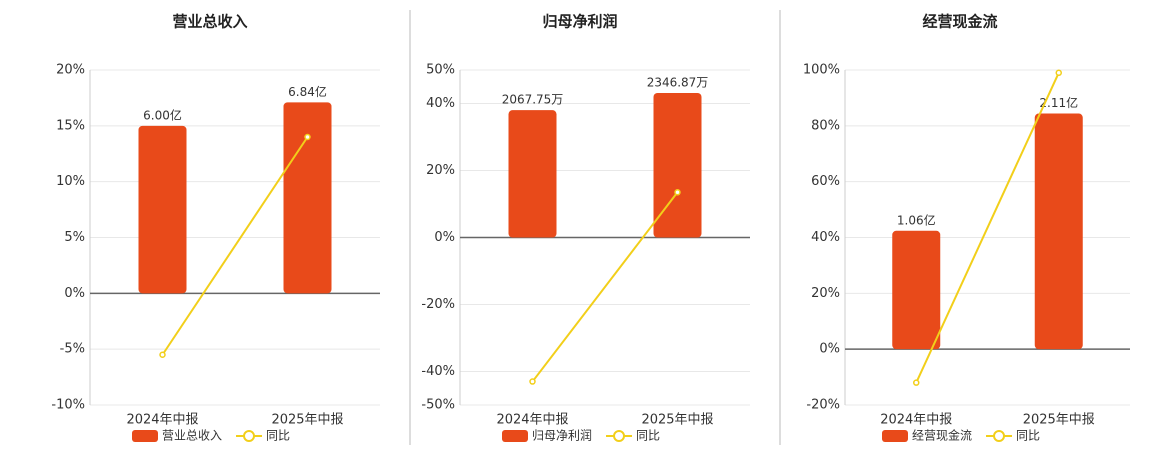 The width and height of the screenshot is (1160, 450). I want to click on y-tick-label: -50%, so click(438, 405).